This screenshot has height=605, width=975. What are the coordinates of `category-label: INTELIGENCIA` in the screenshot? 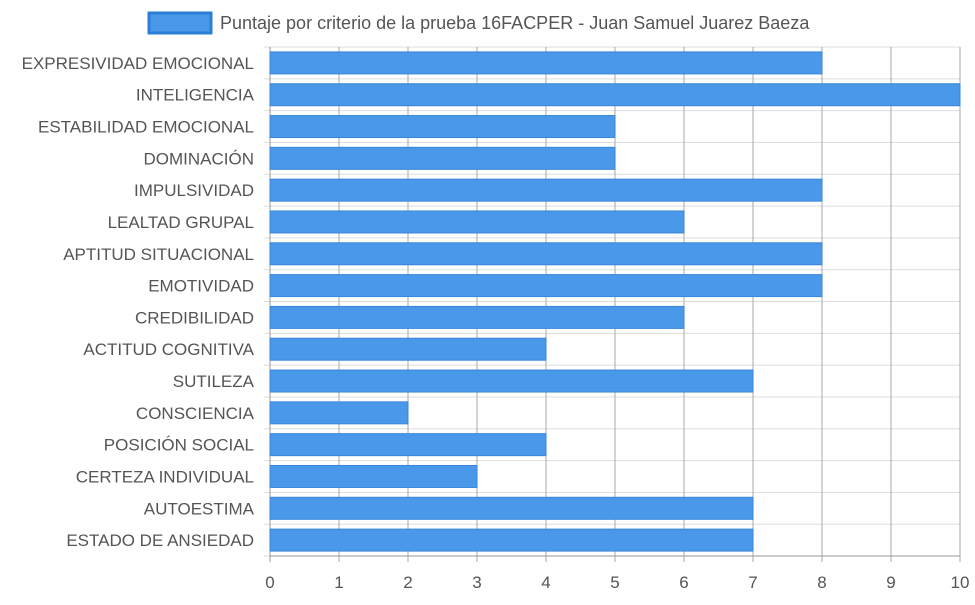 It's located at (195, 95).